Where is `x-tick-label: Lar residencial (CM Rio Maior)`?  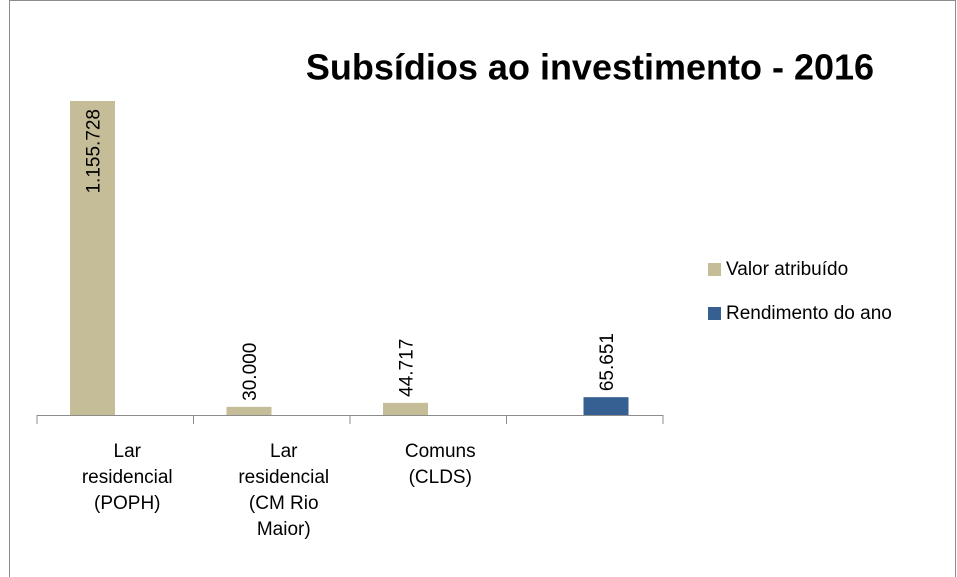 x-tick-label: Lar residencial (CM Rio Maior) is located at coordinates (283, 490).